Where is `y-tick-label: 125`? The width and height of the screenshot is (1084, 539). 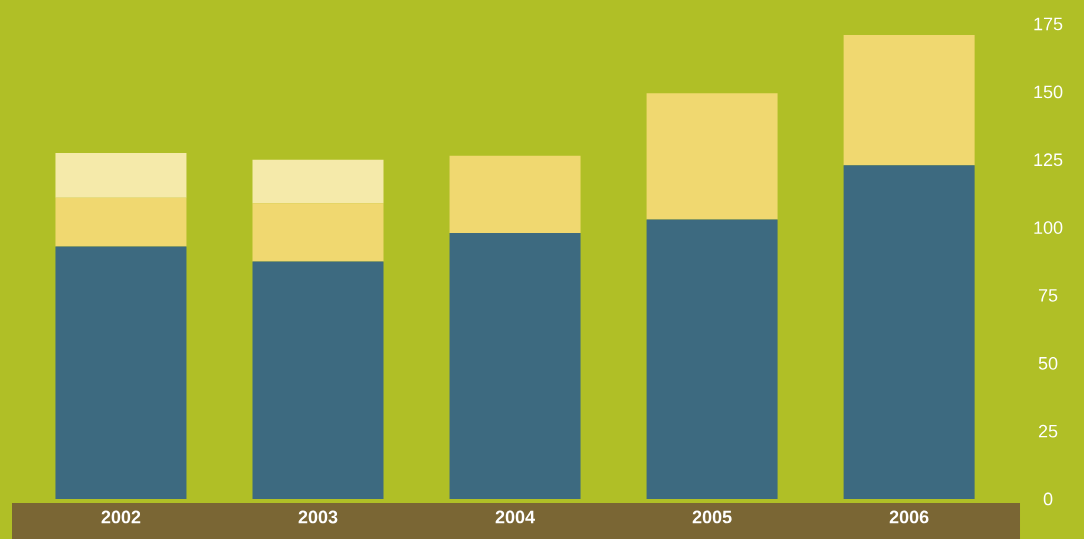 y-tick-label: 125 is located at coordinates (1048, 160).